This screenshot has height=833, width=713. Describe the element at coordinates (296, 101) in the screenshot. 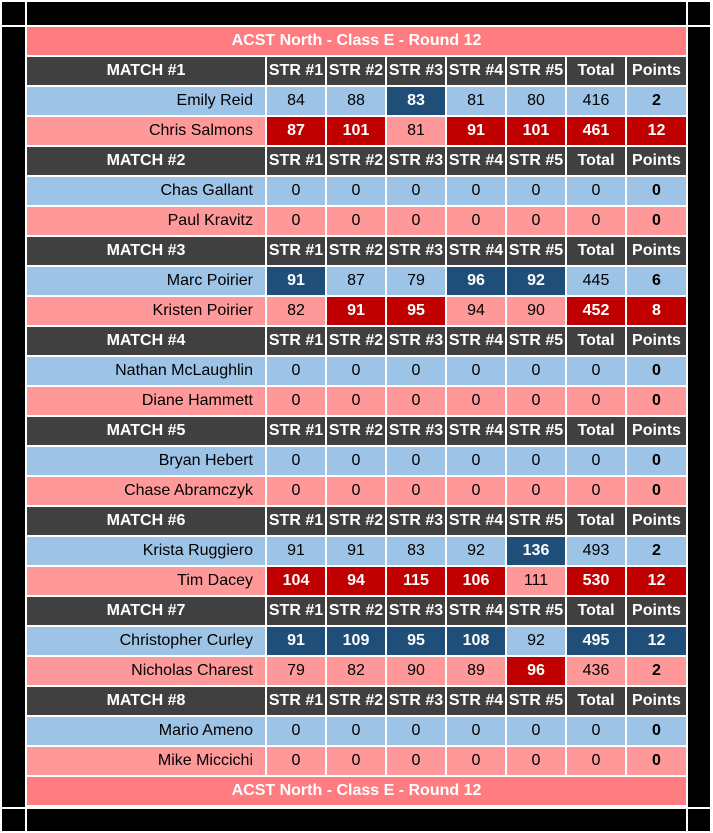

I see `string-score: 84` at that location.